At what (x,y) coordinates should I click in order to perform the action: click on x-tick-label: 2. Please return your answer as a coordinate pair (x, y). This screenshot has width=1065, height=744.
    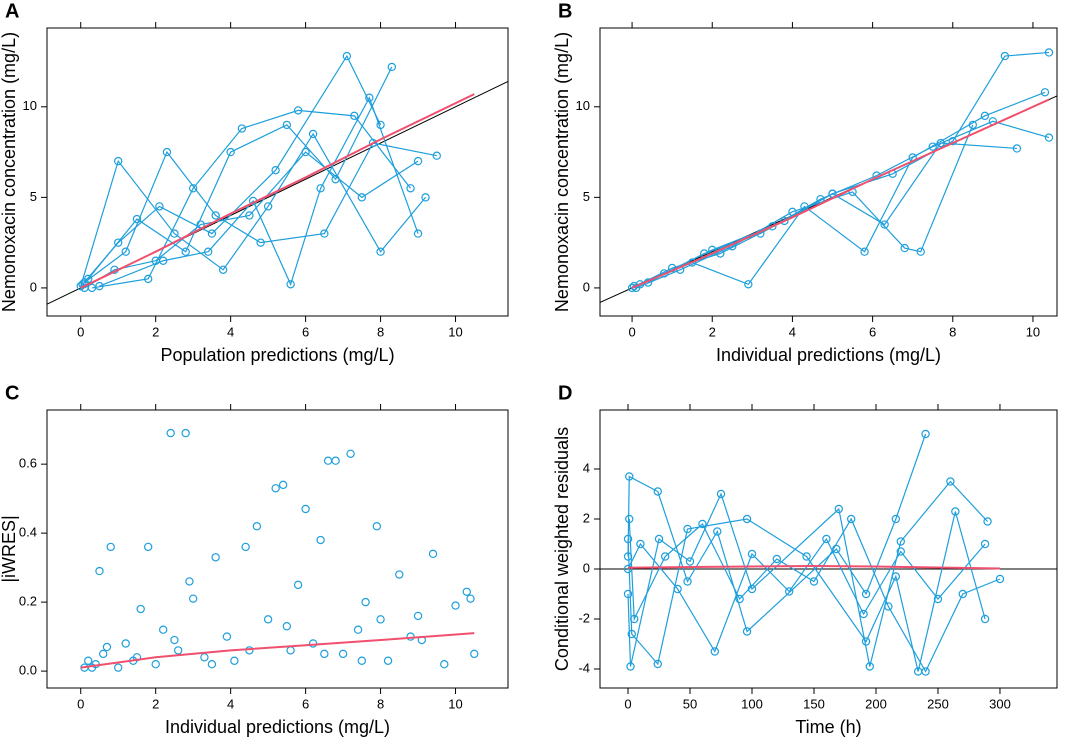
    Looking at the image, I should click on (712, 331).